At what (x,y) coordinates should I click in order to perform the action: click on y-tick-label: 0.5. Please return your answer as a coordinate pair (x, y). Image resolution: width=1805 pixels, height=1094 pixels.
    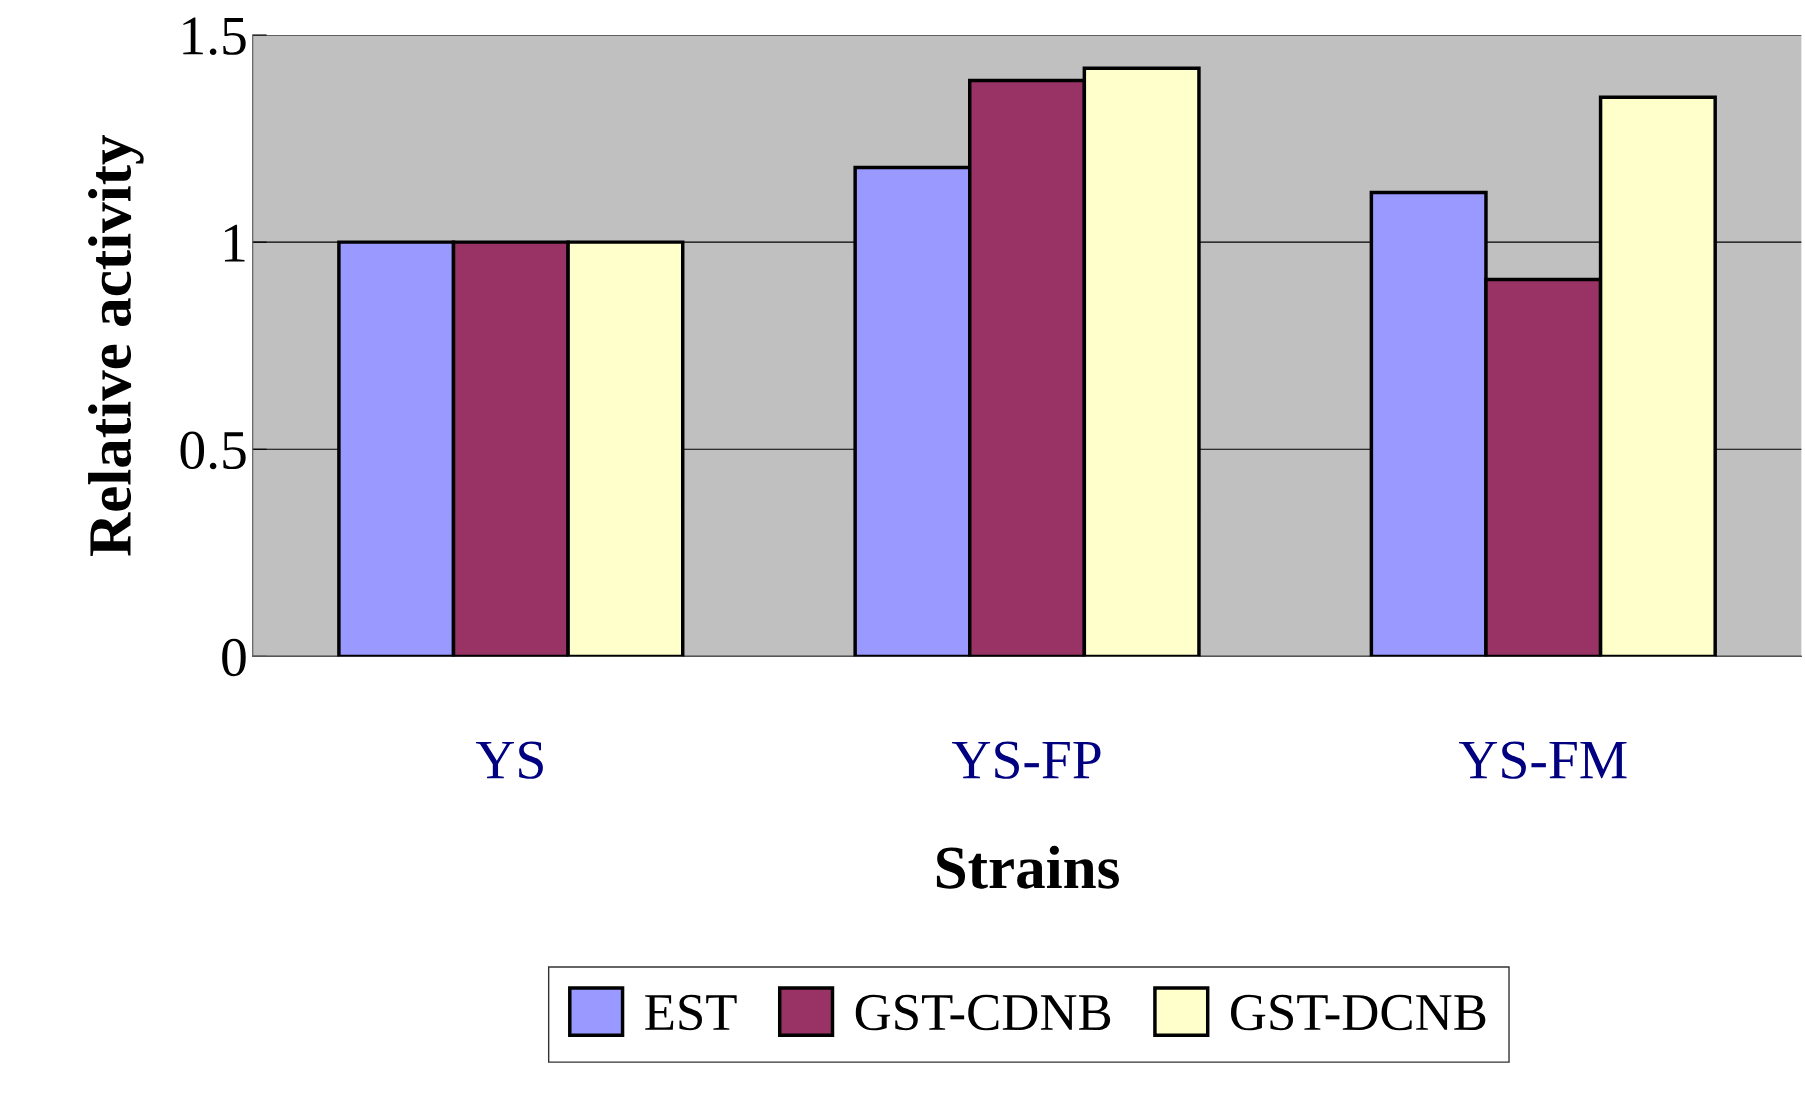
    Looking at the image, I should click on (213, 450).